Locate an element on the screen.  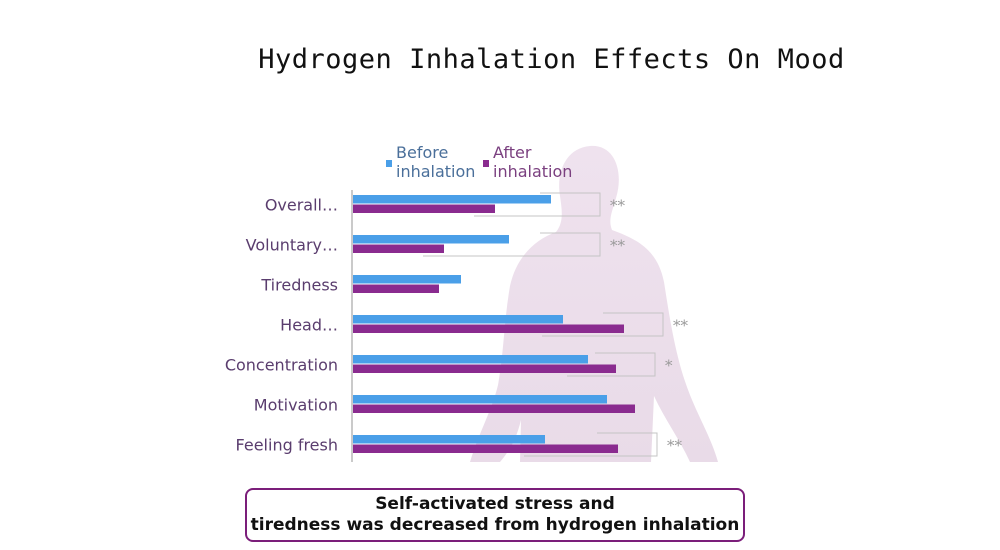
chart-title: Hydrogen Inhalation Effects On Mood is located at coordinates (551, 59).